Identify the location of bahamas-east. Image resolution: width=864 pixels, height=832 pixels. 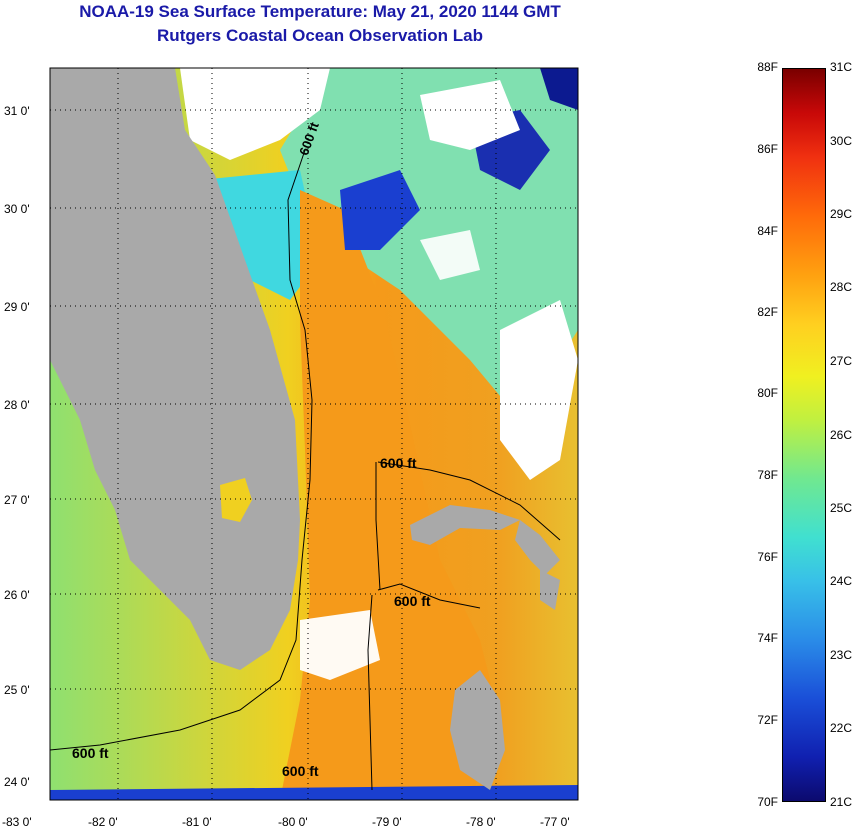
(550, 590).